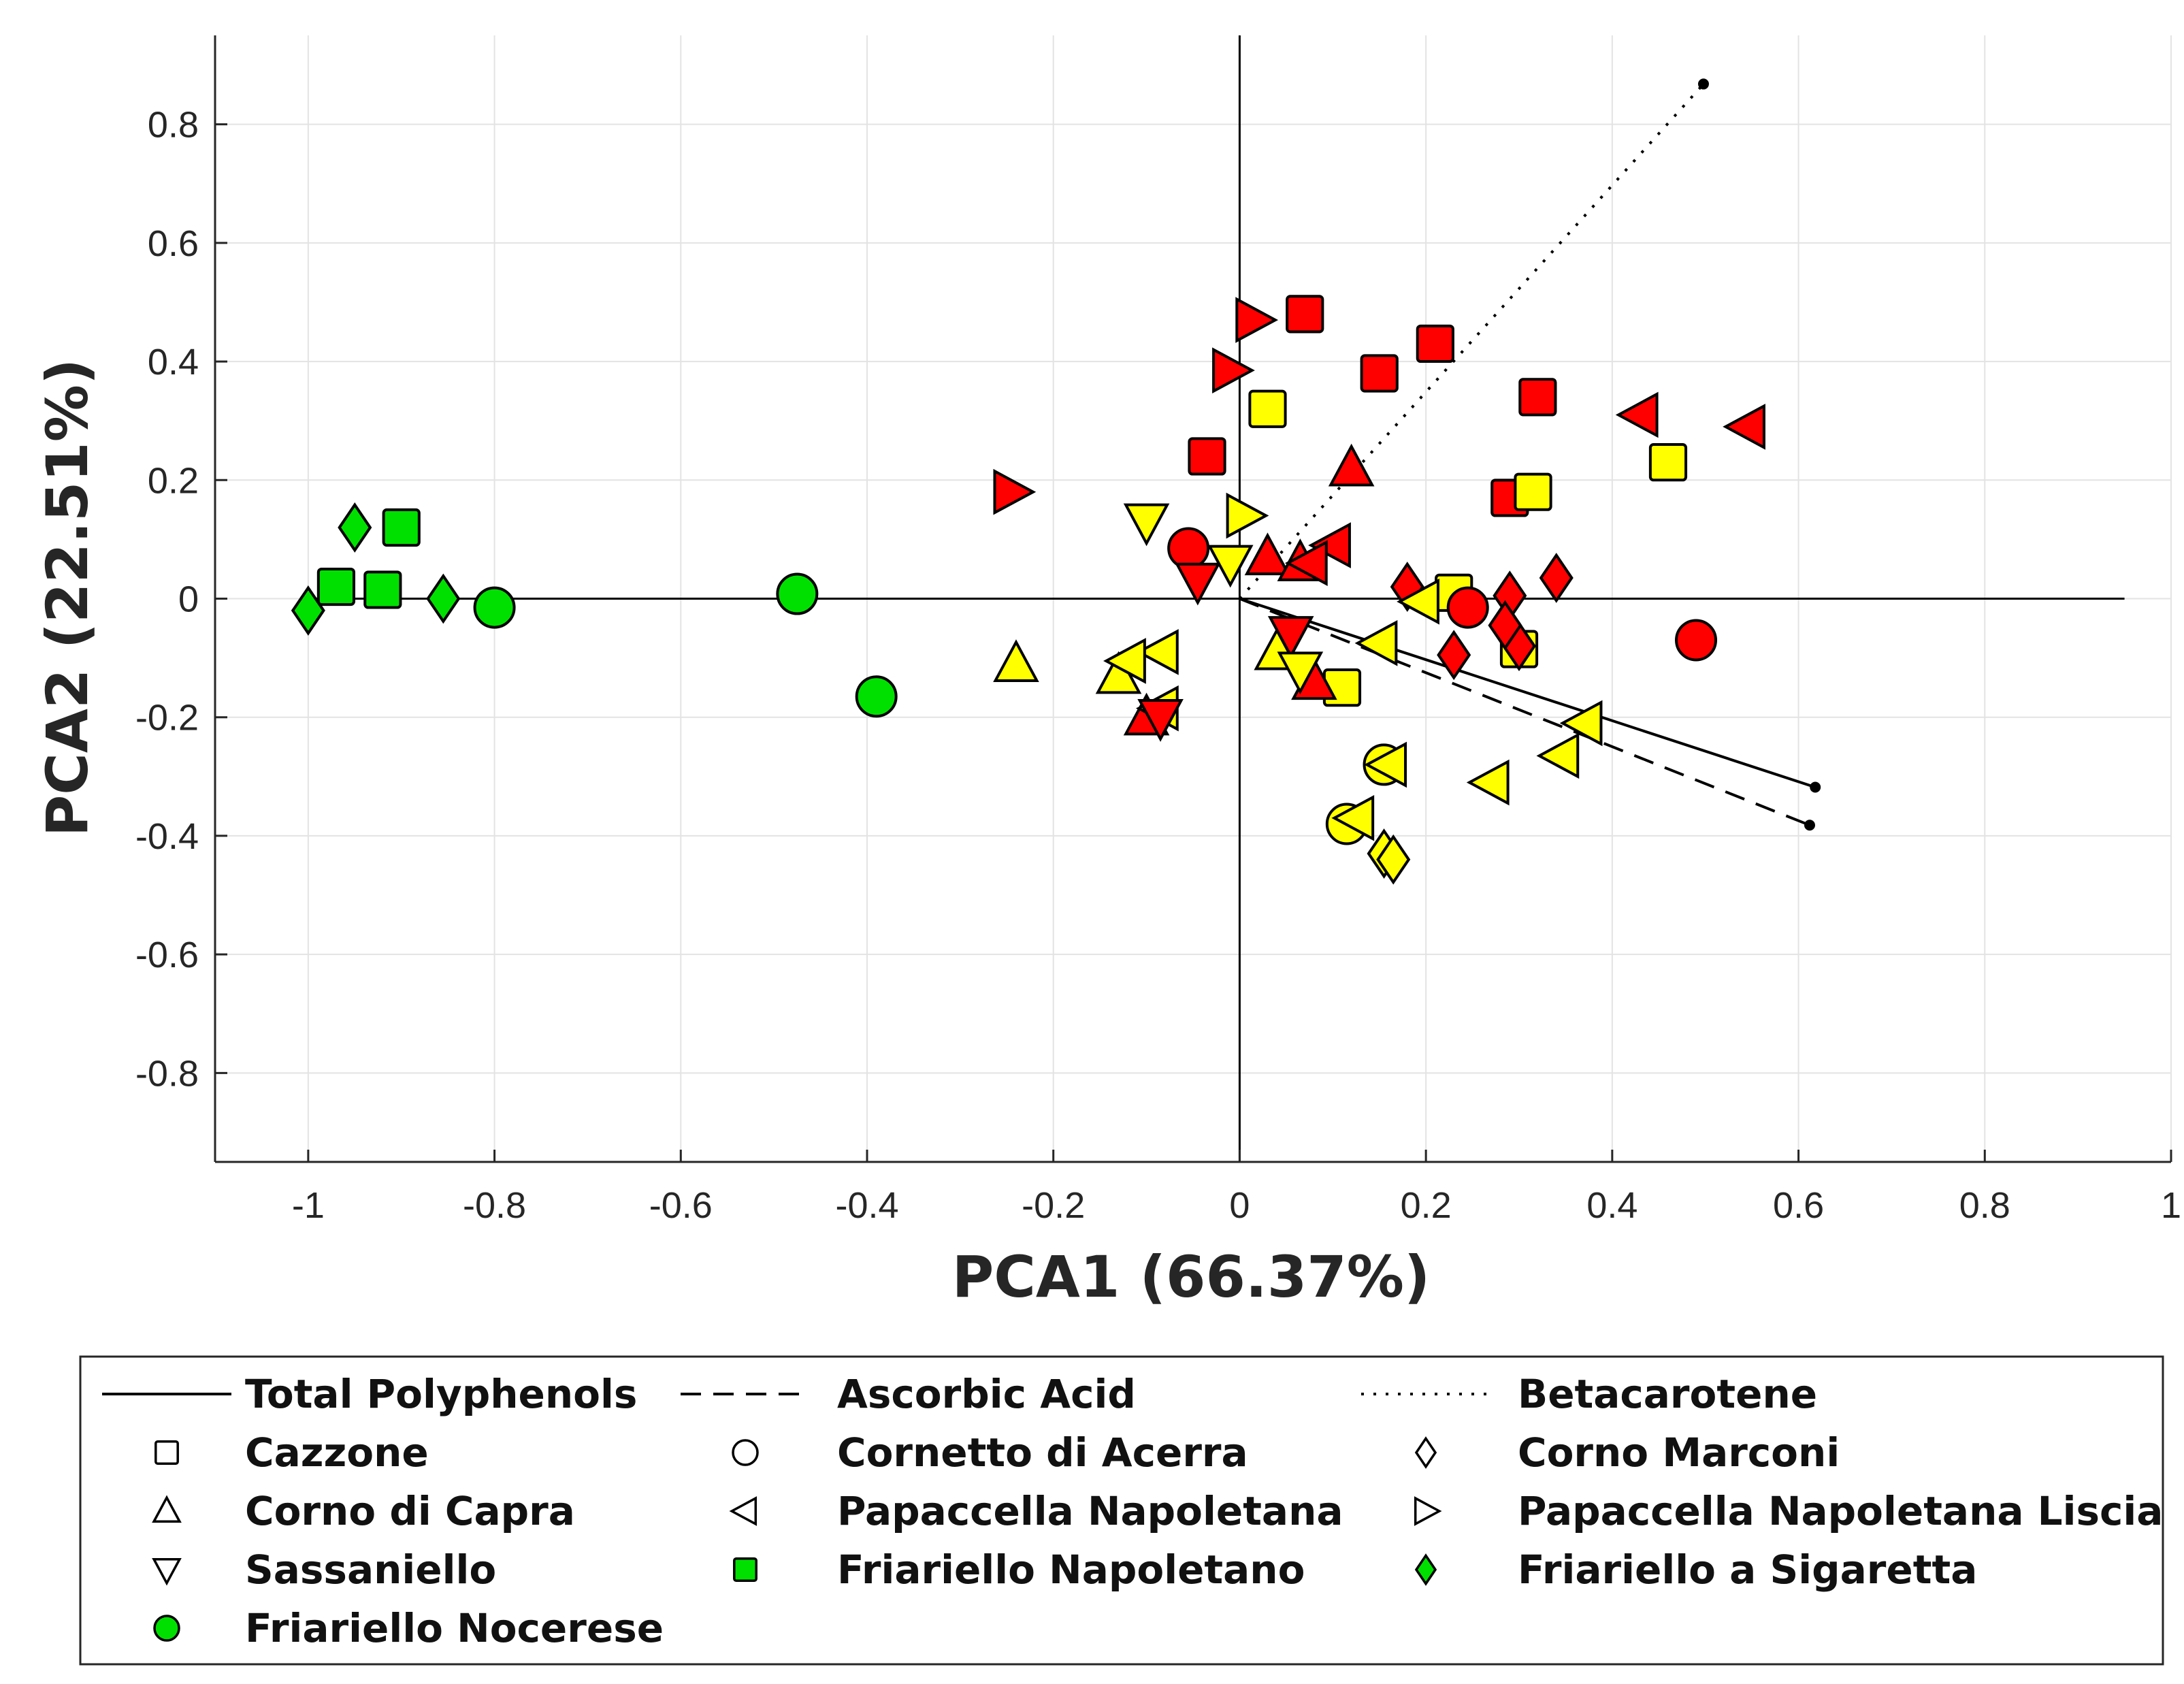 The image size is (2184, 1684). What do you see at coordinates (167, 1509) in the screenshot?
I see `legend-corno-di-capra-marker` at bounding box center [167, 1509].